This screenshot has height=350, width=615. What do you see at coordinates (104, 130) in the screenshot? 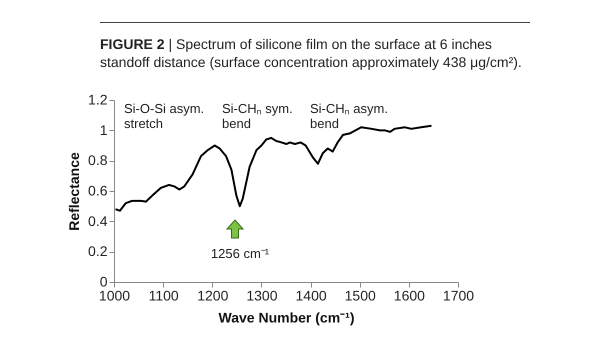
I see `y-tick-label: 1` at bounding box center [104, 130].